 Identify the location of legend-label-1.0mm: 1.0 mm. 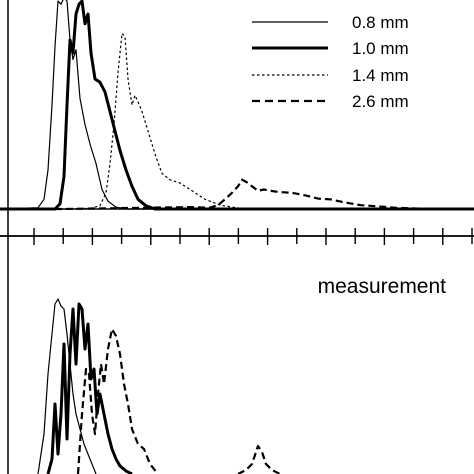
(380, 48).